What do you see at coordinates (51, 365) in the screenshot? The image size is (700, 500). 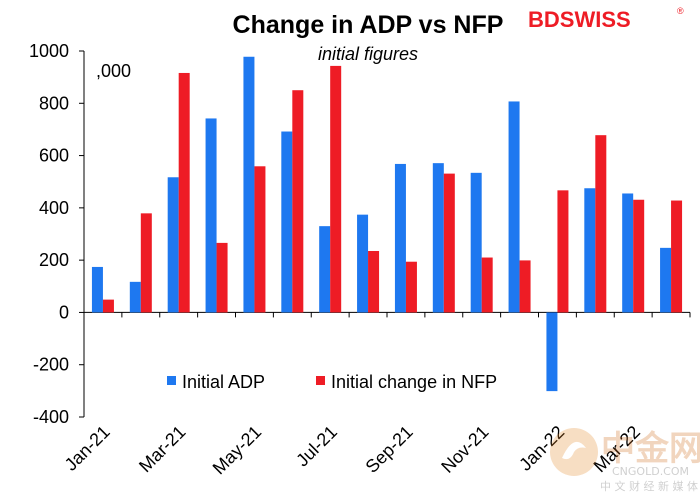 I see `y-tick-label: -200` at bounding box center [51, 365].